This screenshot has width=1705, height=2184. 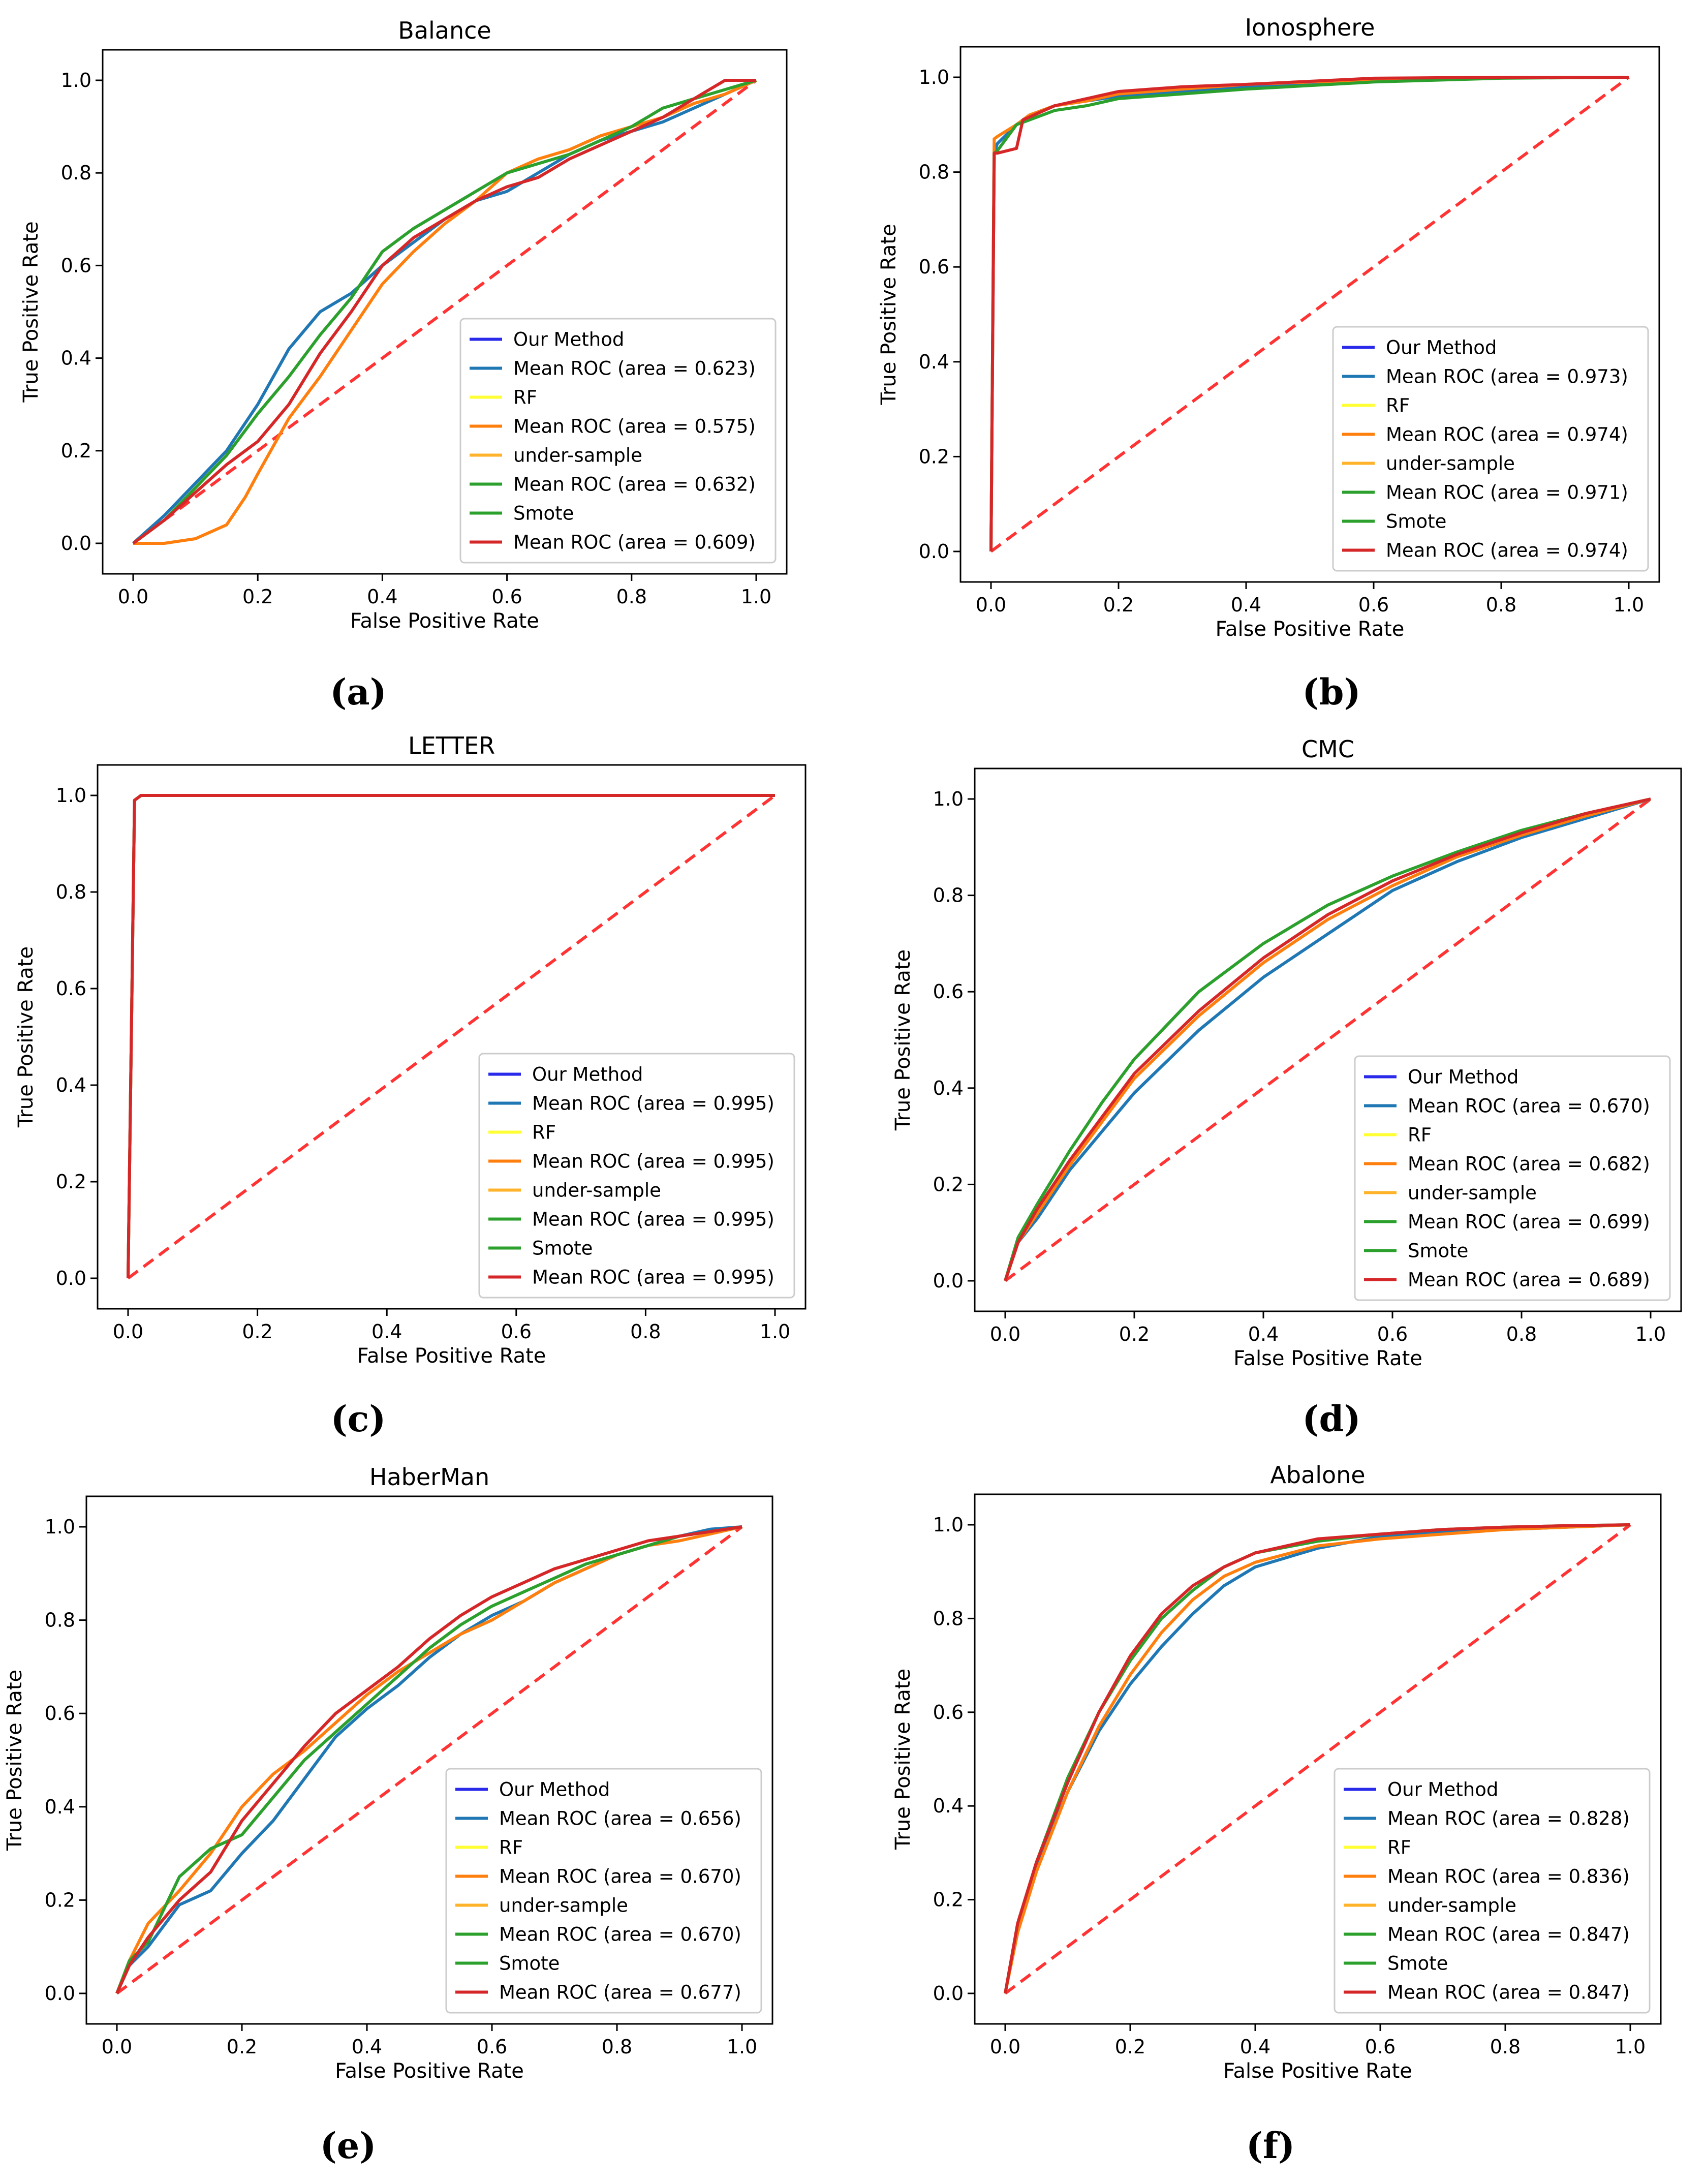 What do you see at coordinates (452, 745) in the screenshot?
I see `chart-title: LETTER` at bounding box center [452, 745].